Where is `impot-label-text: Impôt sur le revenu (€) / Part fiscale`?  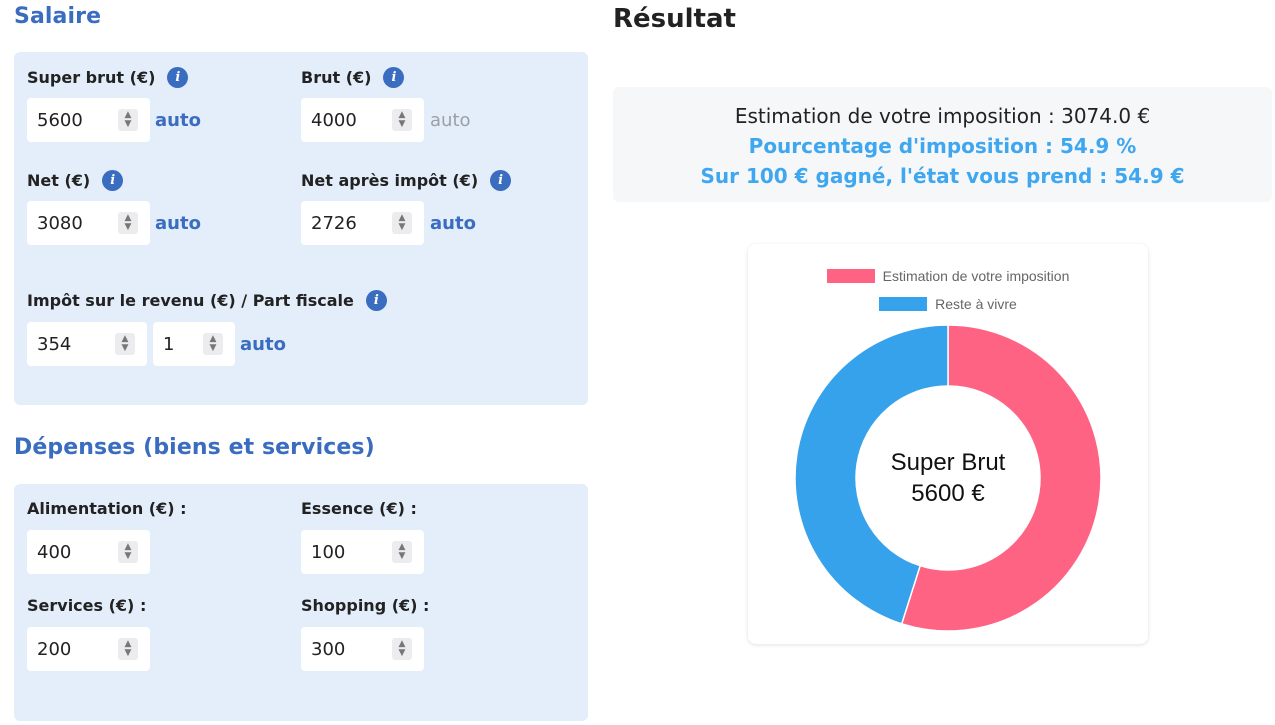 impot-label-text: Impôt sur le revenu (€) / Part fiscale is located at coordinates (190, 300).